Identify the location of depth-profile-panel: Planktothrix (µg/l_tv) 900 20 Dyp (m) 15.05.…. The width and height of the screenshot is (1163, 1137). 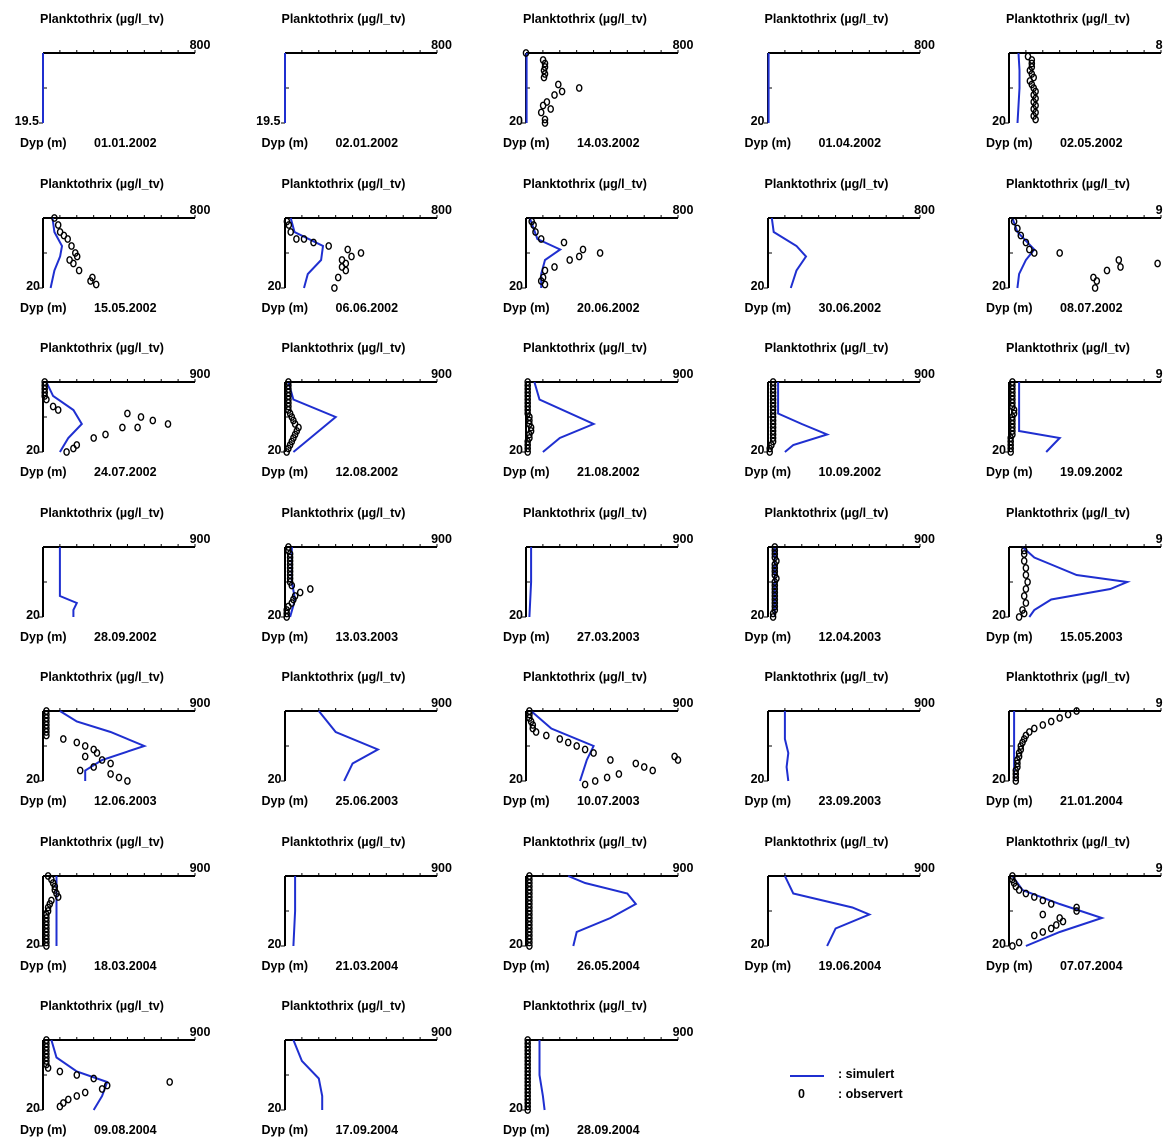
(1064, 569).